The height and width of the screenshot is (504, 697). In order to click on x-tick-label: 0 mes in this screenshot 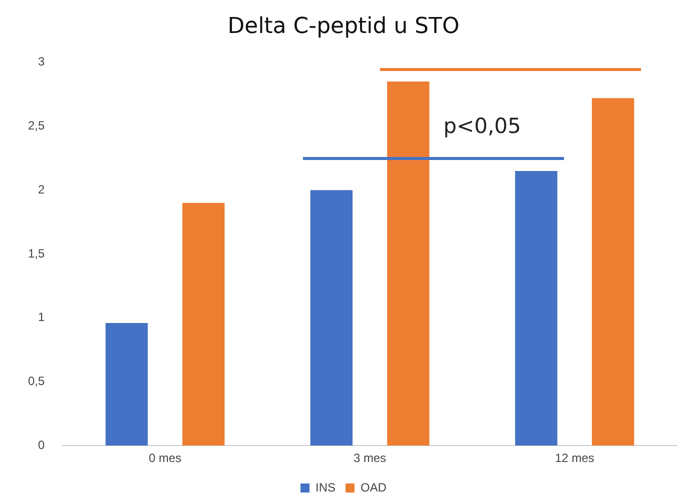, I will do `click(165, 458)`.